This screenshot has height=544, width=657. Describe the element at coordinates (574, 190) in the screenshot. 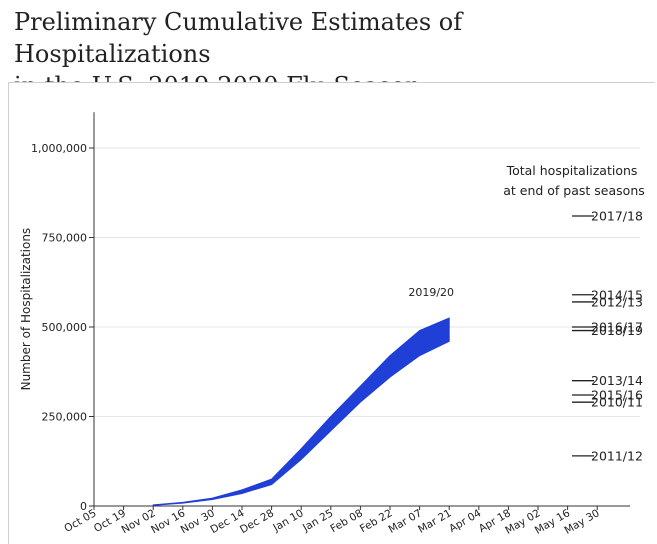

I see `reference-title-line-2: at end of past seasons` at that location.